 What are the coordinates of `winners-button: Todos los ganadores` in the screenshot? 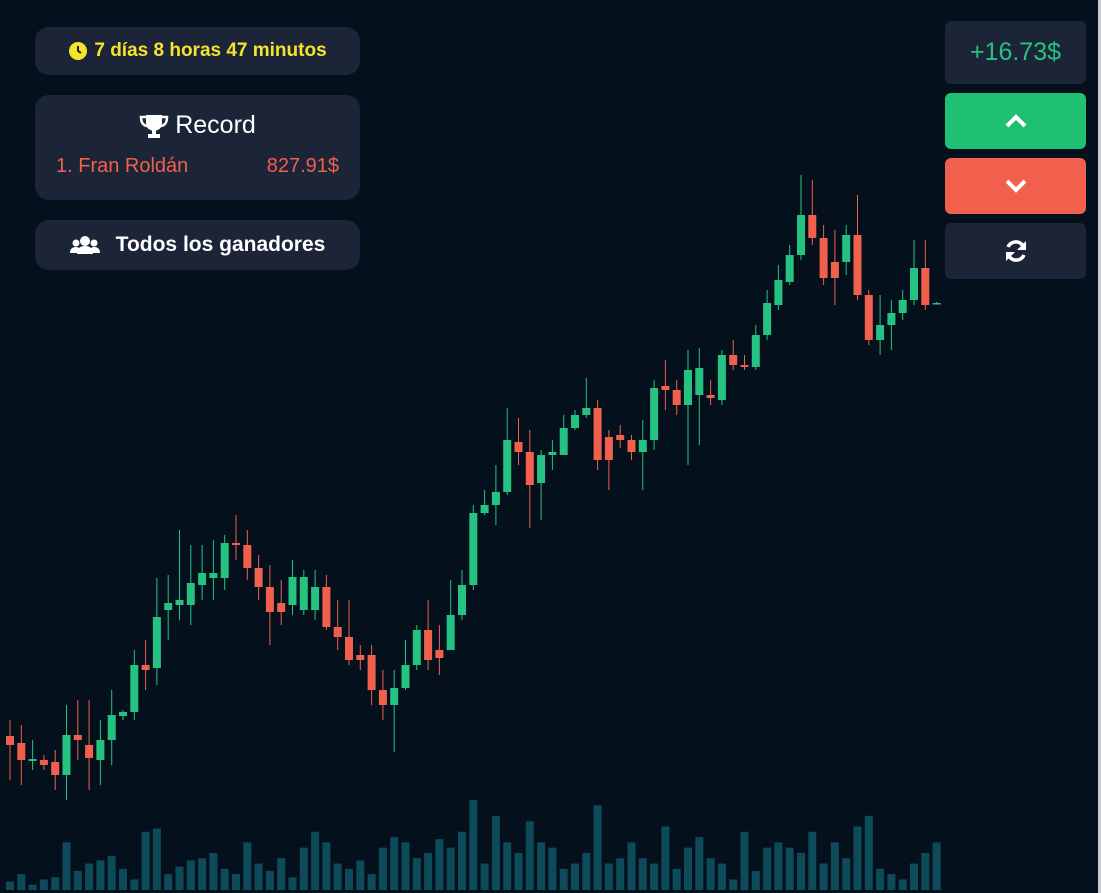 It's located at (197, 245).